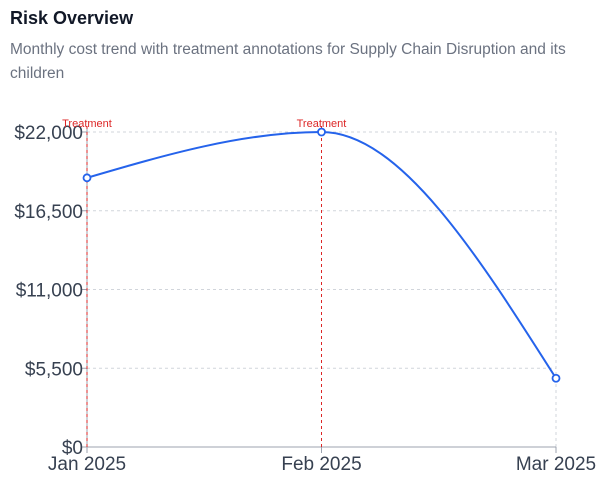 This screenshot has width=600, height=500. Describe the element at coordinates (556, 464) in the screenshot. I see `x-tick-label: Mar 2025` at that location.